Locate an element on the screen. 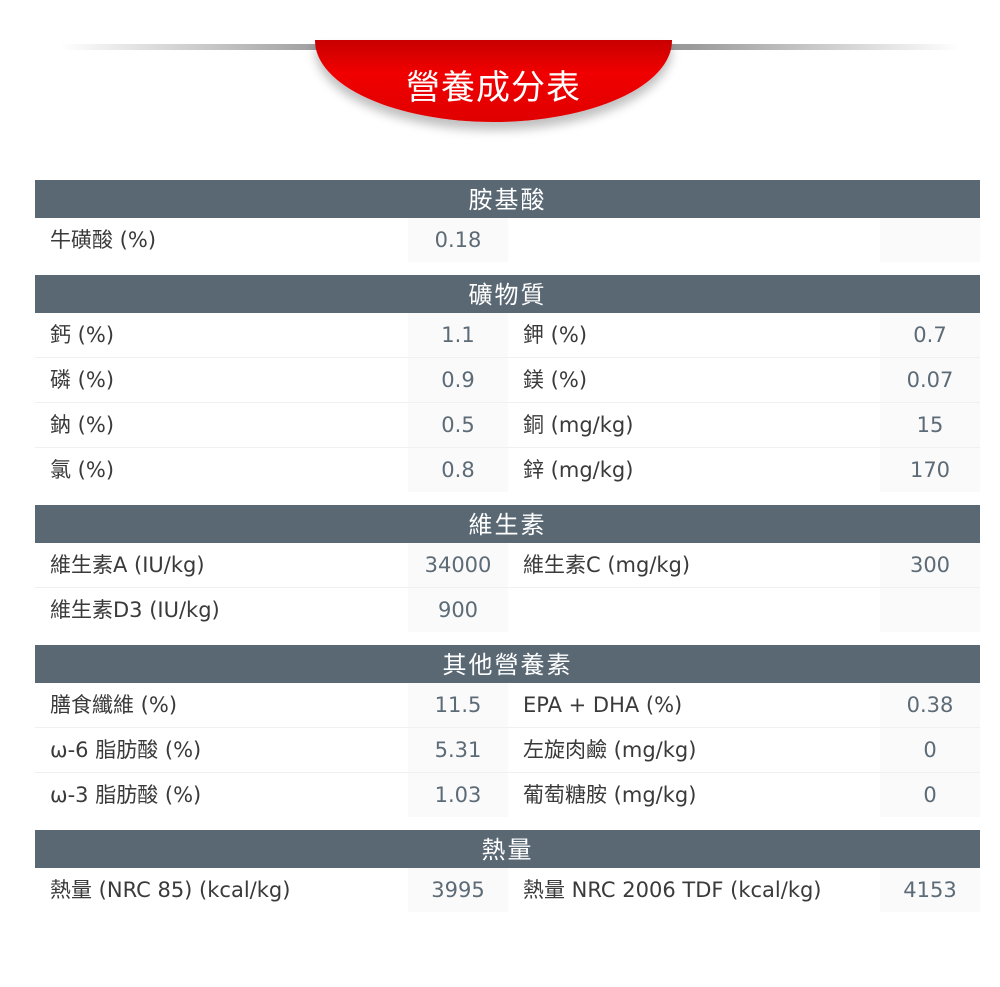 This screenshot has width=1000, height=987. nutrient-value: 4153 is located at coordinates (930, 890).